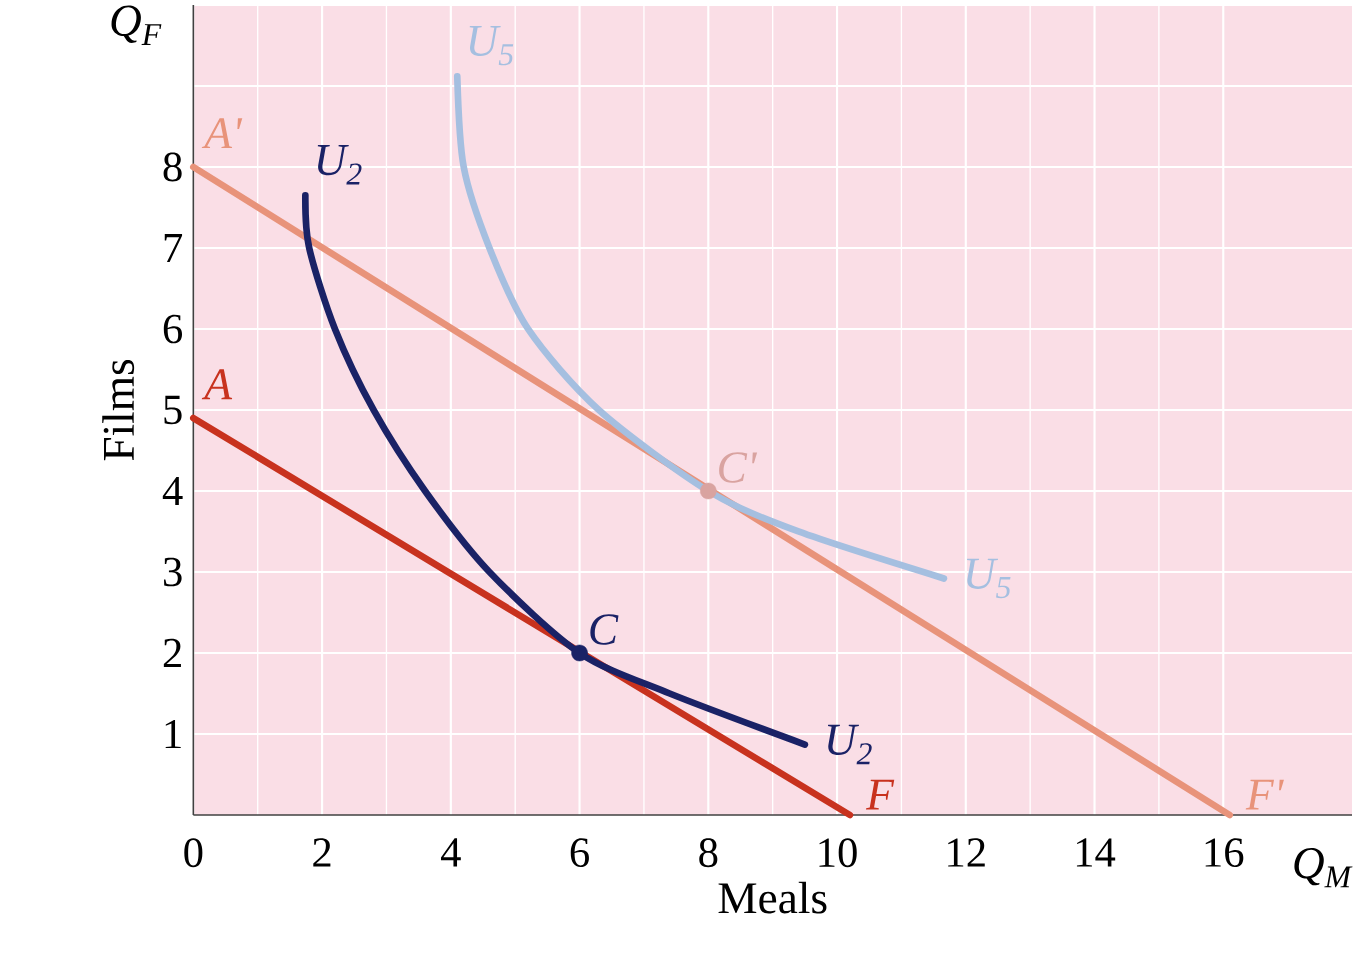 The height and width of the screenshot is (959, 1370). Describe the element at coordinates (838, 853) in the screenshot. I see `x-tick-label: 10` at that location.